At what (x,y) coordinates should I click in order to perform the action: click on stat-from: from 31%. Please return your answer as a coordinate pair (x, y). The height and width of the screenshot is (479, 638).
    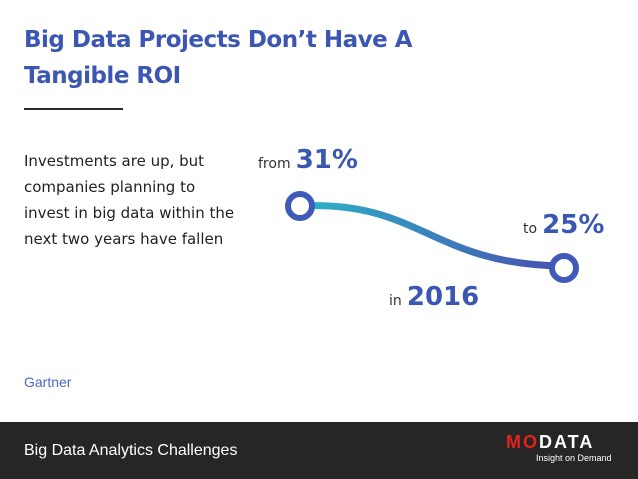
    Looking at the image, I should click on (308, 160).